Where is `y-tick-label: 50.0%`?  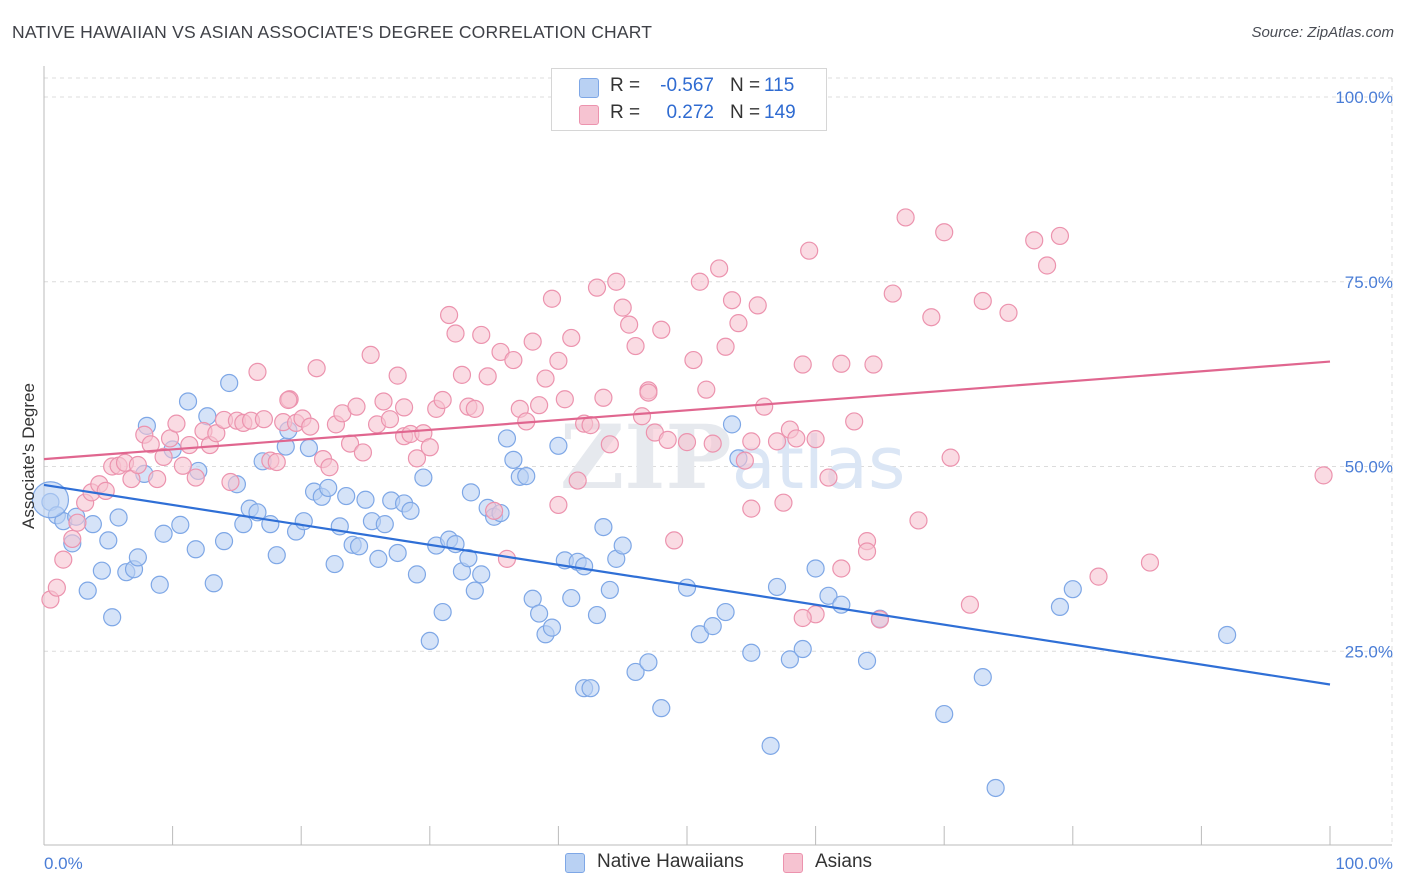 y-tick-label: 50.0% is located at coordinates (1369, 467).